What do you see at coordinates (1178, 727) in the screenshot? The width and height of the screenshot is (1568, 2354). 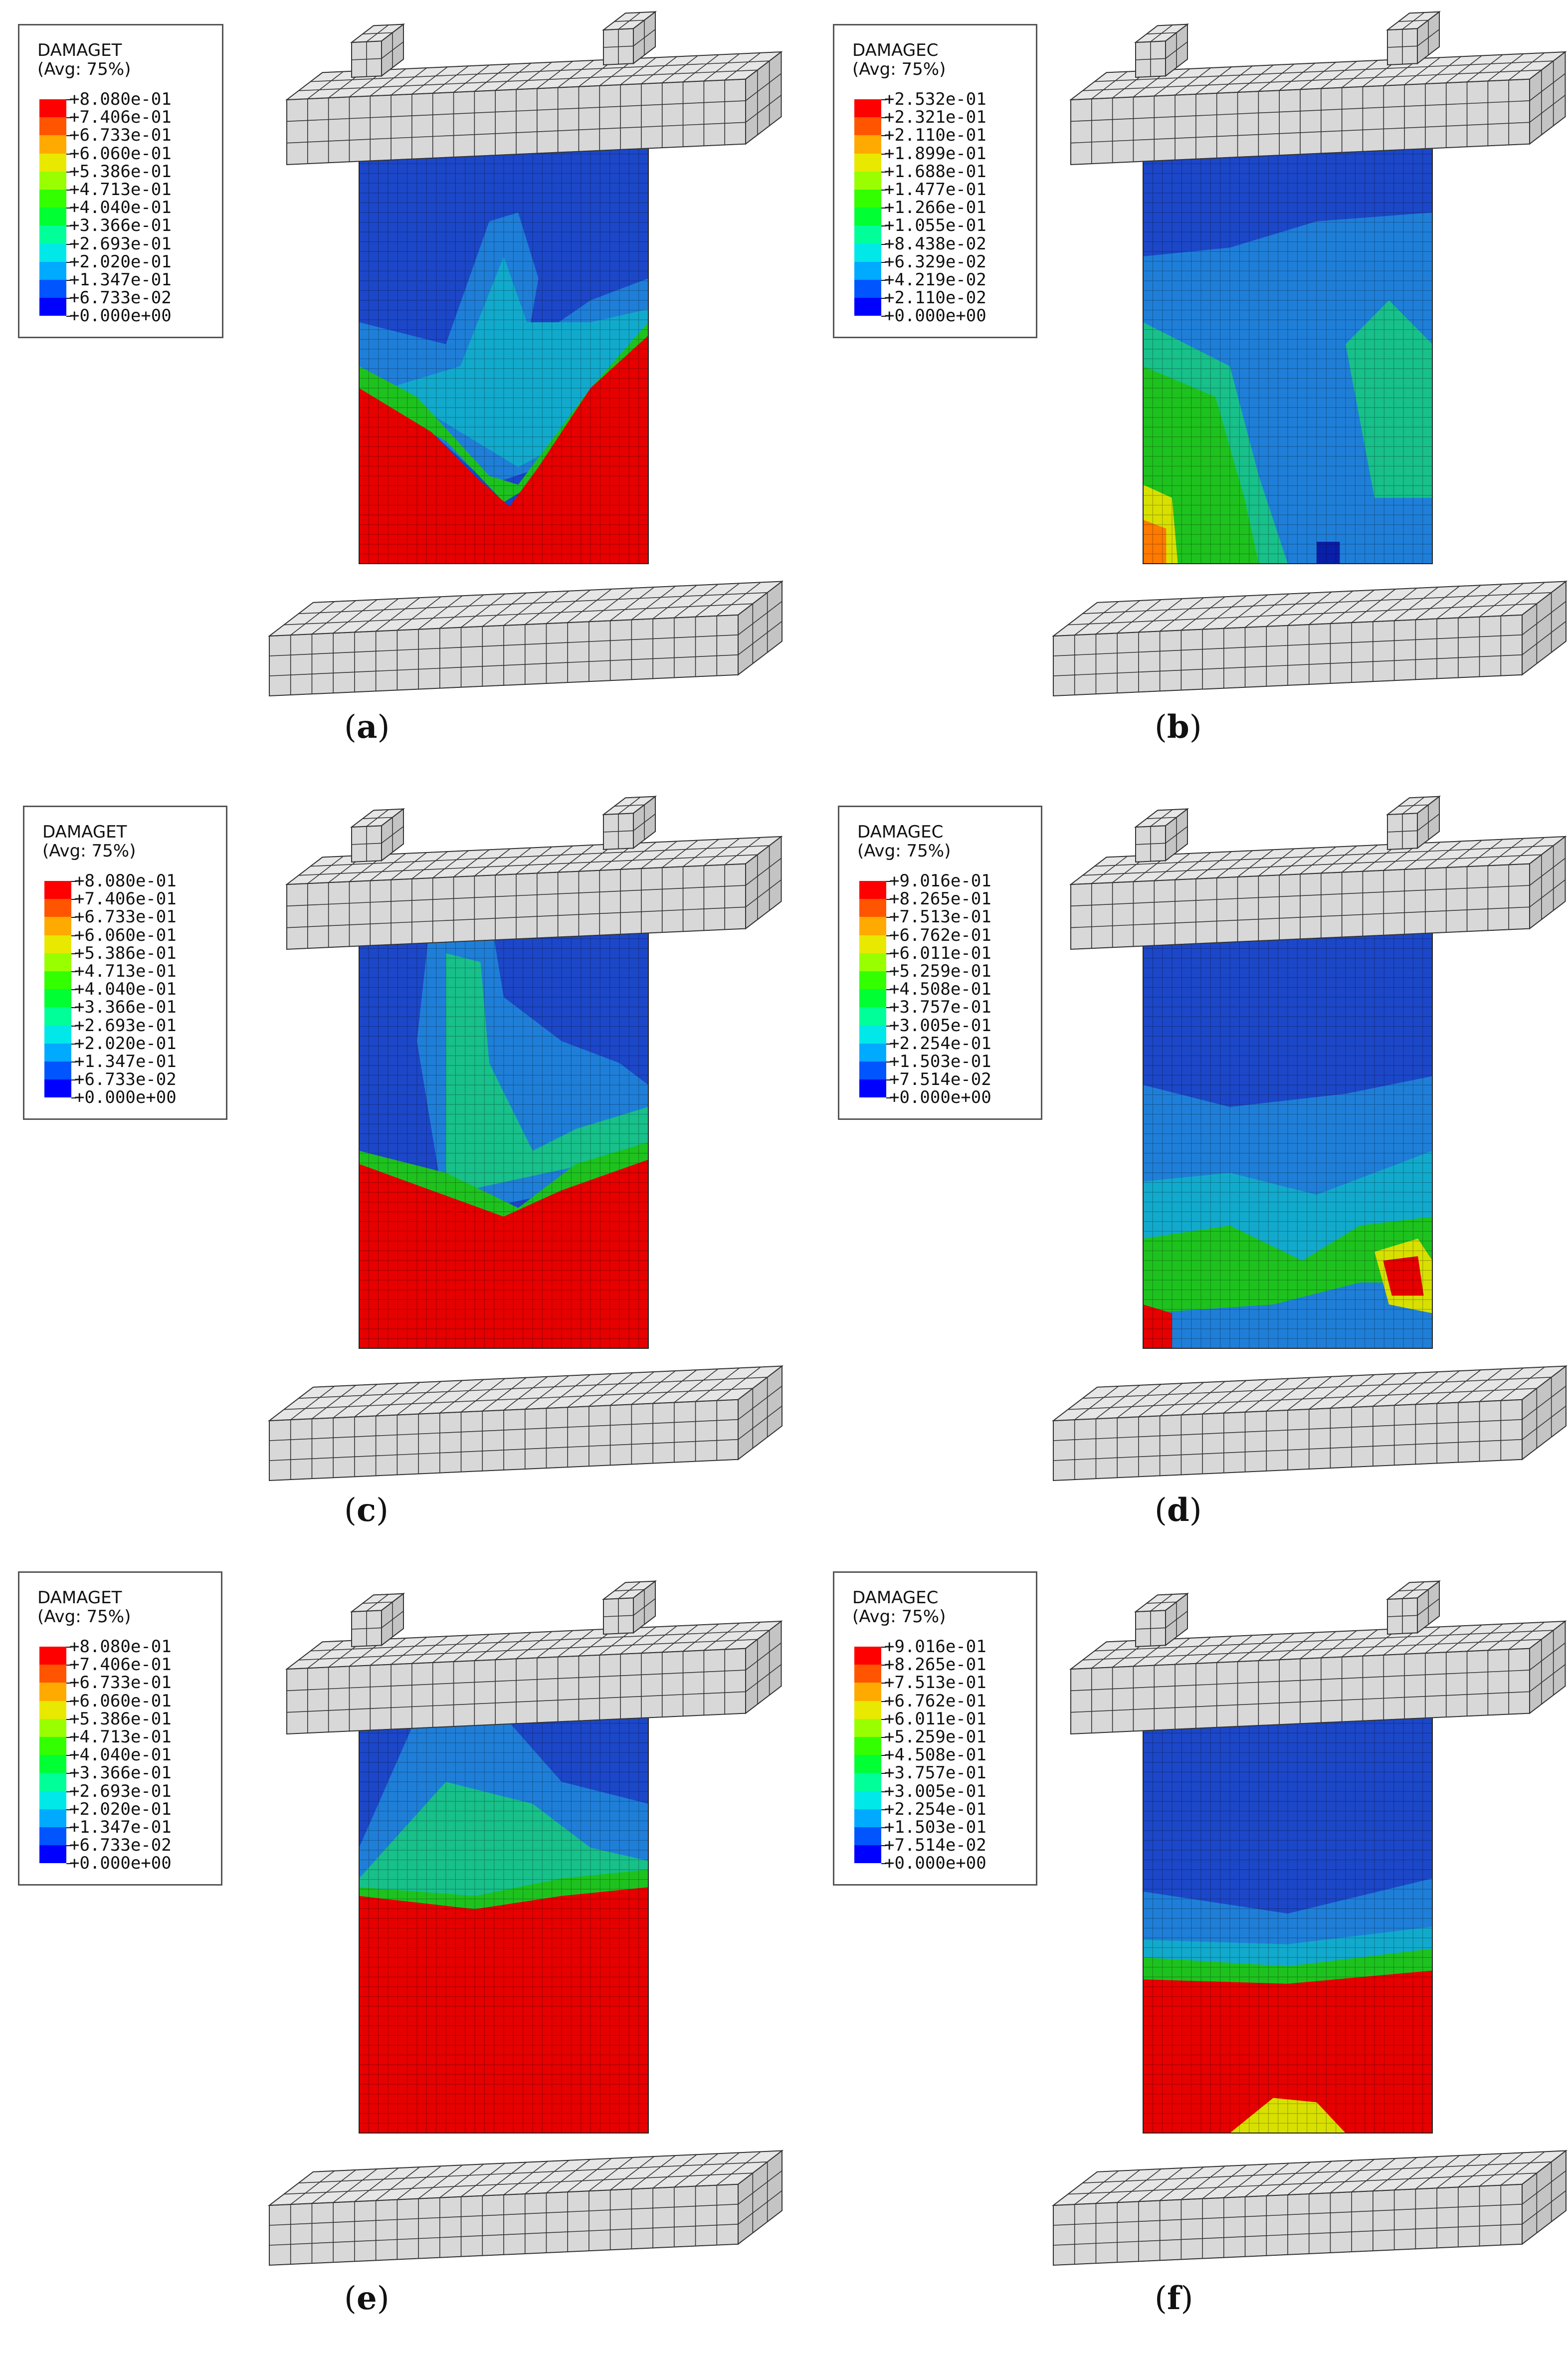 I see `caption-letter: b` at bounding box center [1178, 727].